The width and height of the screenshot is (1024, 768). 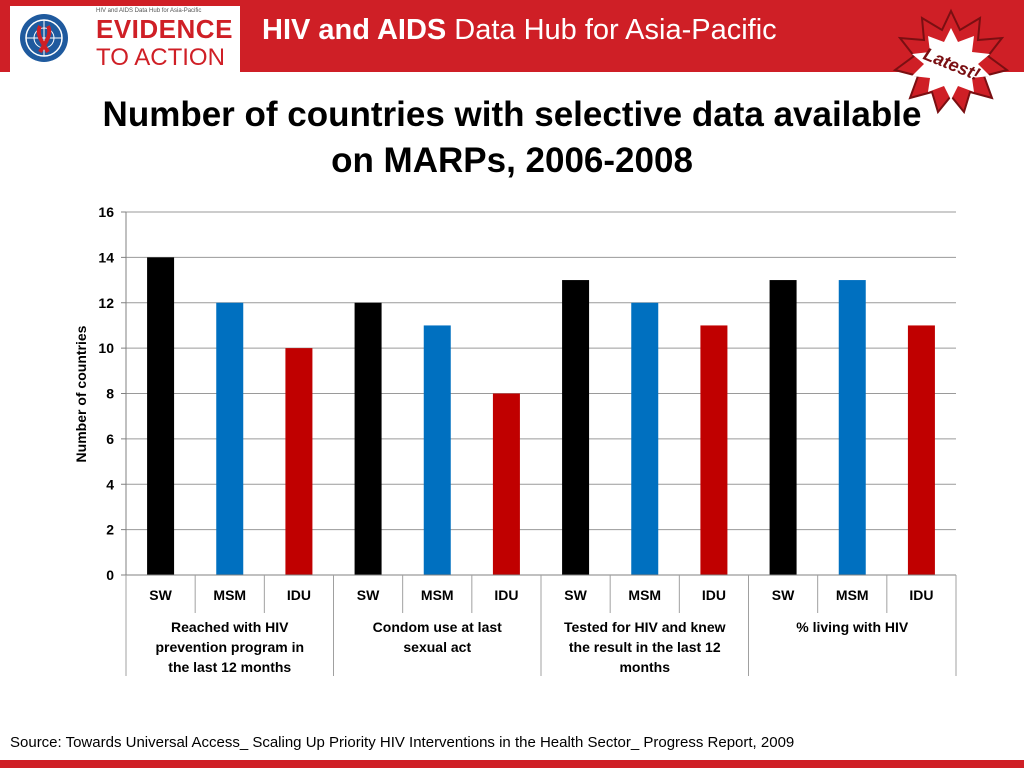 I want to click on hub-title-rest: Data Hub for Asia-Pacific, so click(x=611, y=30).